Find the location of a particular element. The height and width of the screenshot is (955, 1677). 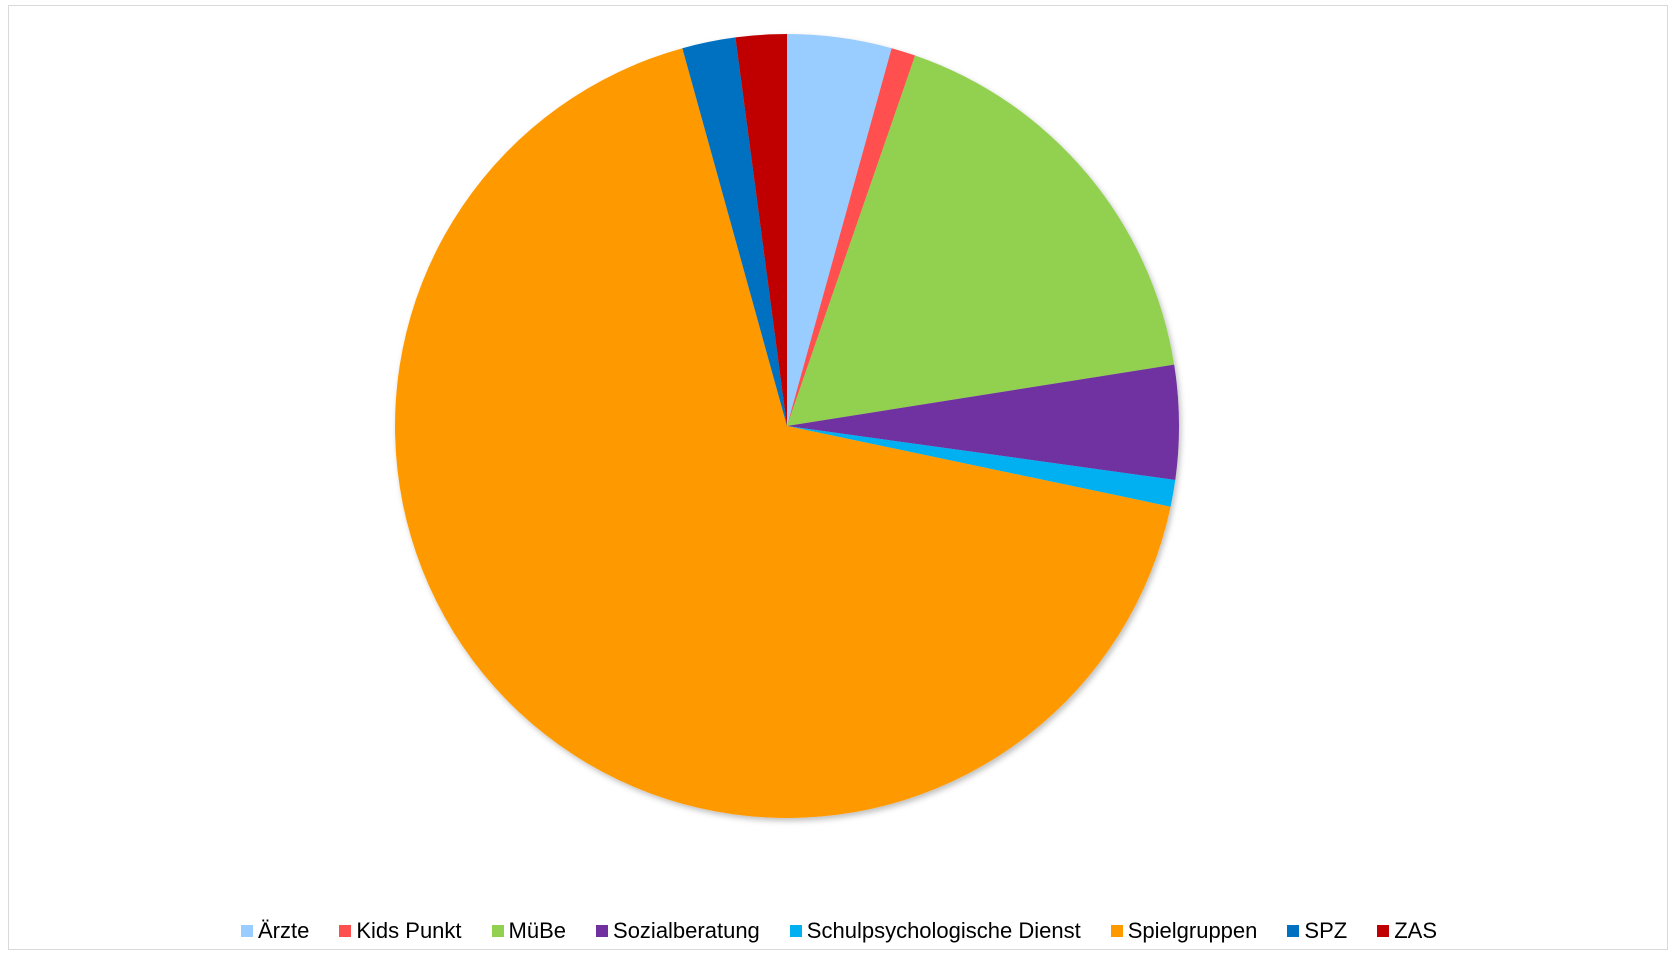

legend-label: MüBe is located at coordinates (537, 930).